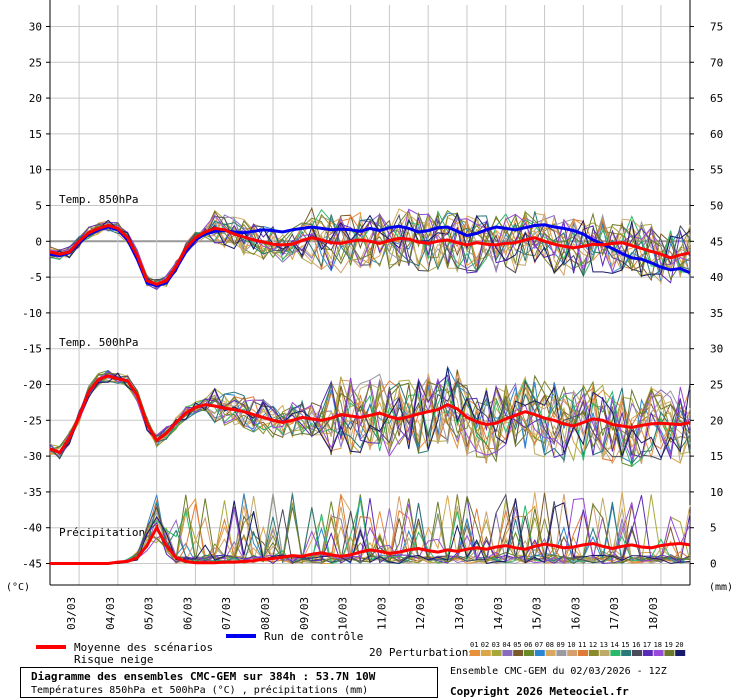  Describe the element at coordinates (98, 342) in the screenshot. I see `label-t500: Temp. 500hPa` at that location.